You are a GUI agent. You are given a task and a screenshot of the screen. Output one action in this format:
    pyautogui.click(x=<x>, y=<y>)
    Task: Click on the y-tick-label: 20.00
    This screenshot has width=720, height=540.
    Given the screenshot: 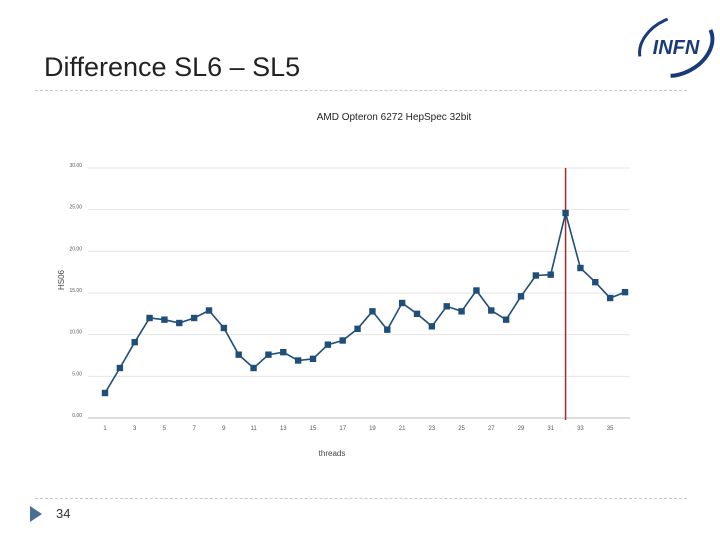 What is the action you would take?
    pyautogui.click(x=75, y=249)
    